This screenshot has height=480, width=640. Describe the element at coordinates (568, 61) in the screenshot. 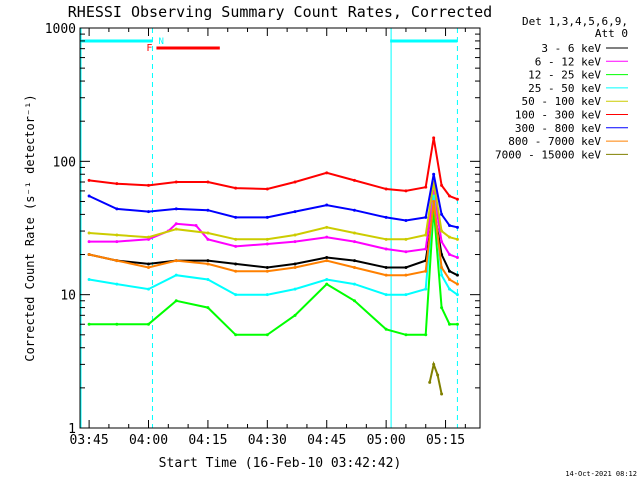

I see `legend-entry-label: 6 - 12 keV` at that location.